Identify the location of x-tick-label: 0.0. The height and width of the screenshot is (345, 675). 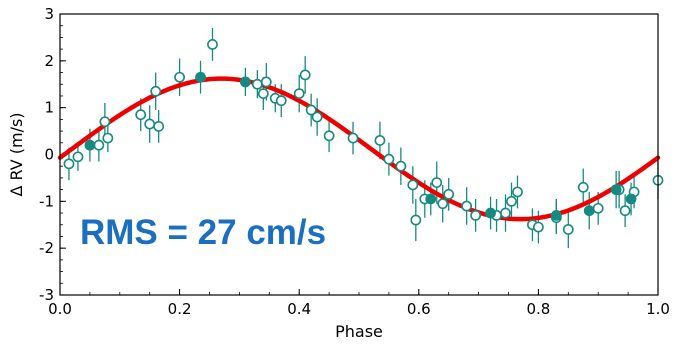
(60, 309).